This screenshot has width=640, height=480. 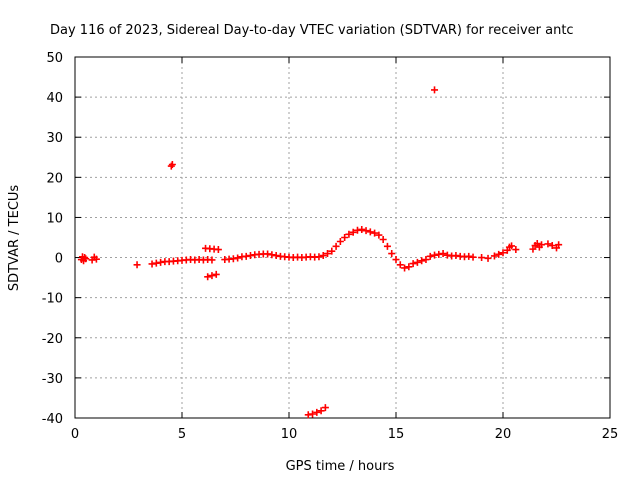 I want to click on y-tick-label: 20, so click(x=54, y=178).